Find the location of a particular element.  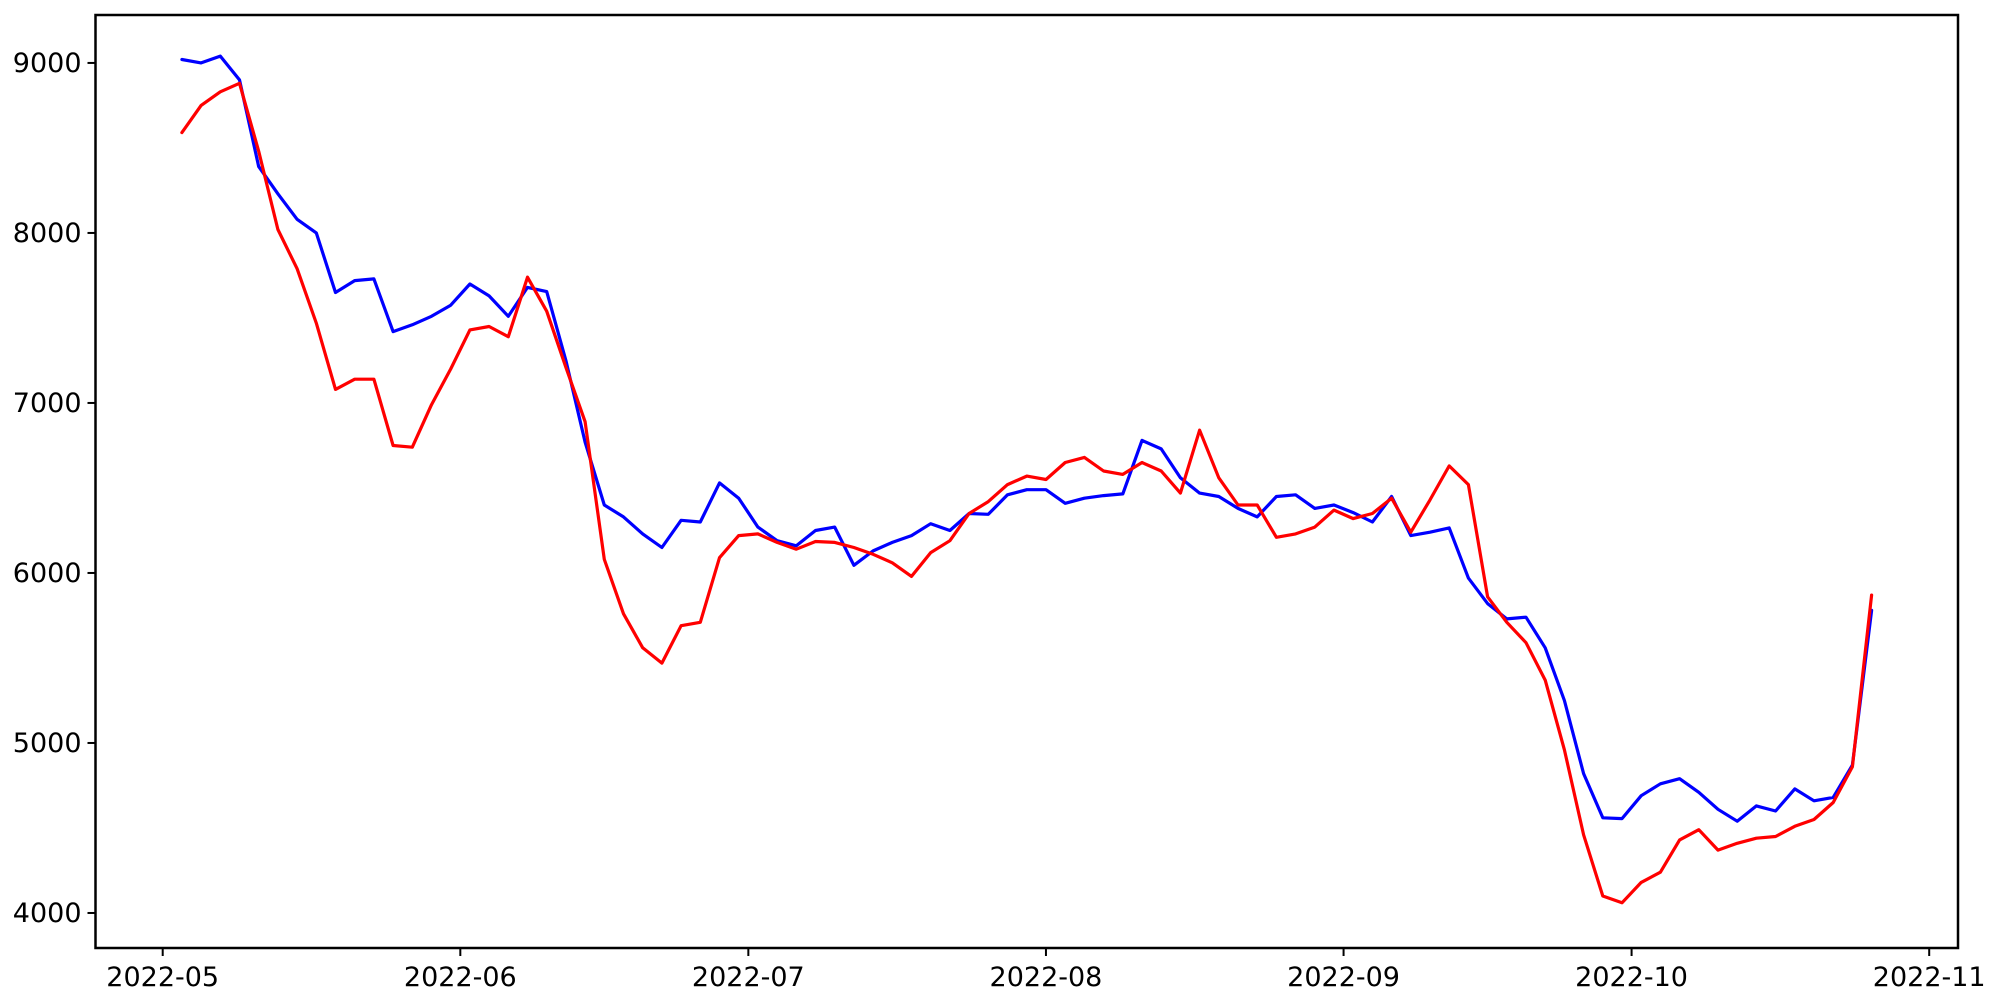

x-tick-label: 2022-09 is located at coordinates (1343, 977).